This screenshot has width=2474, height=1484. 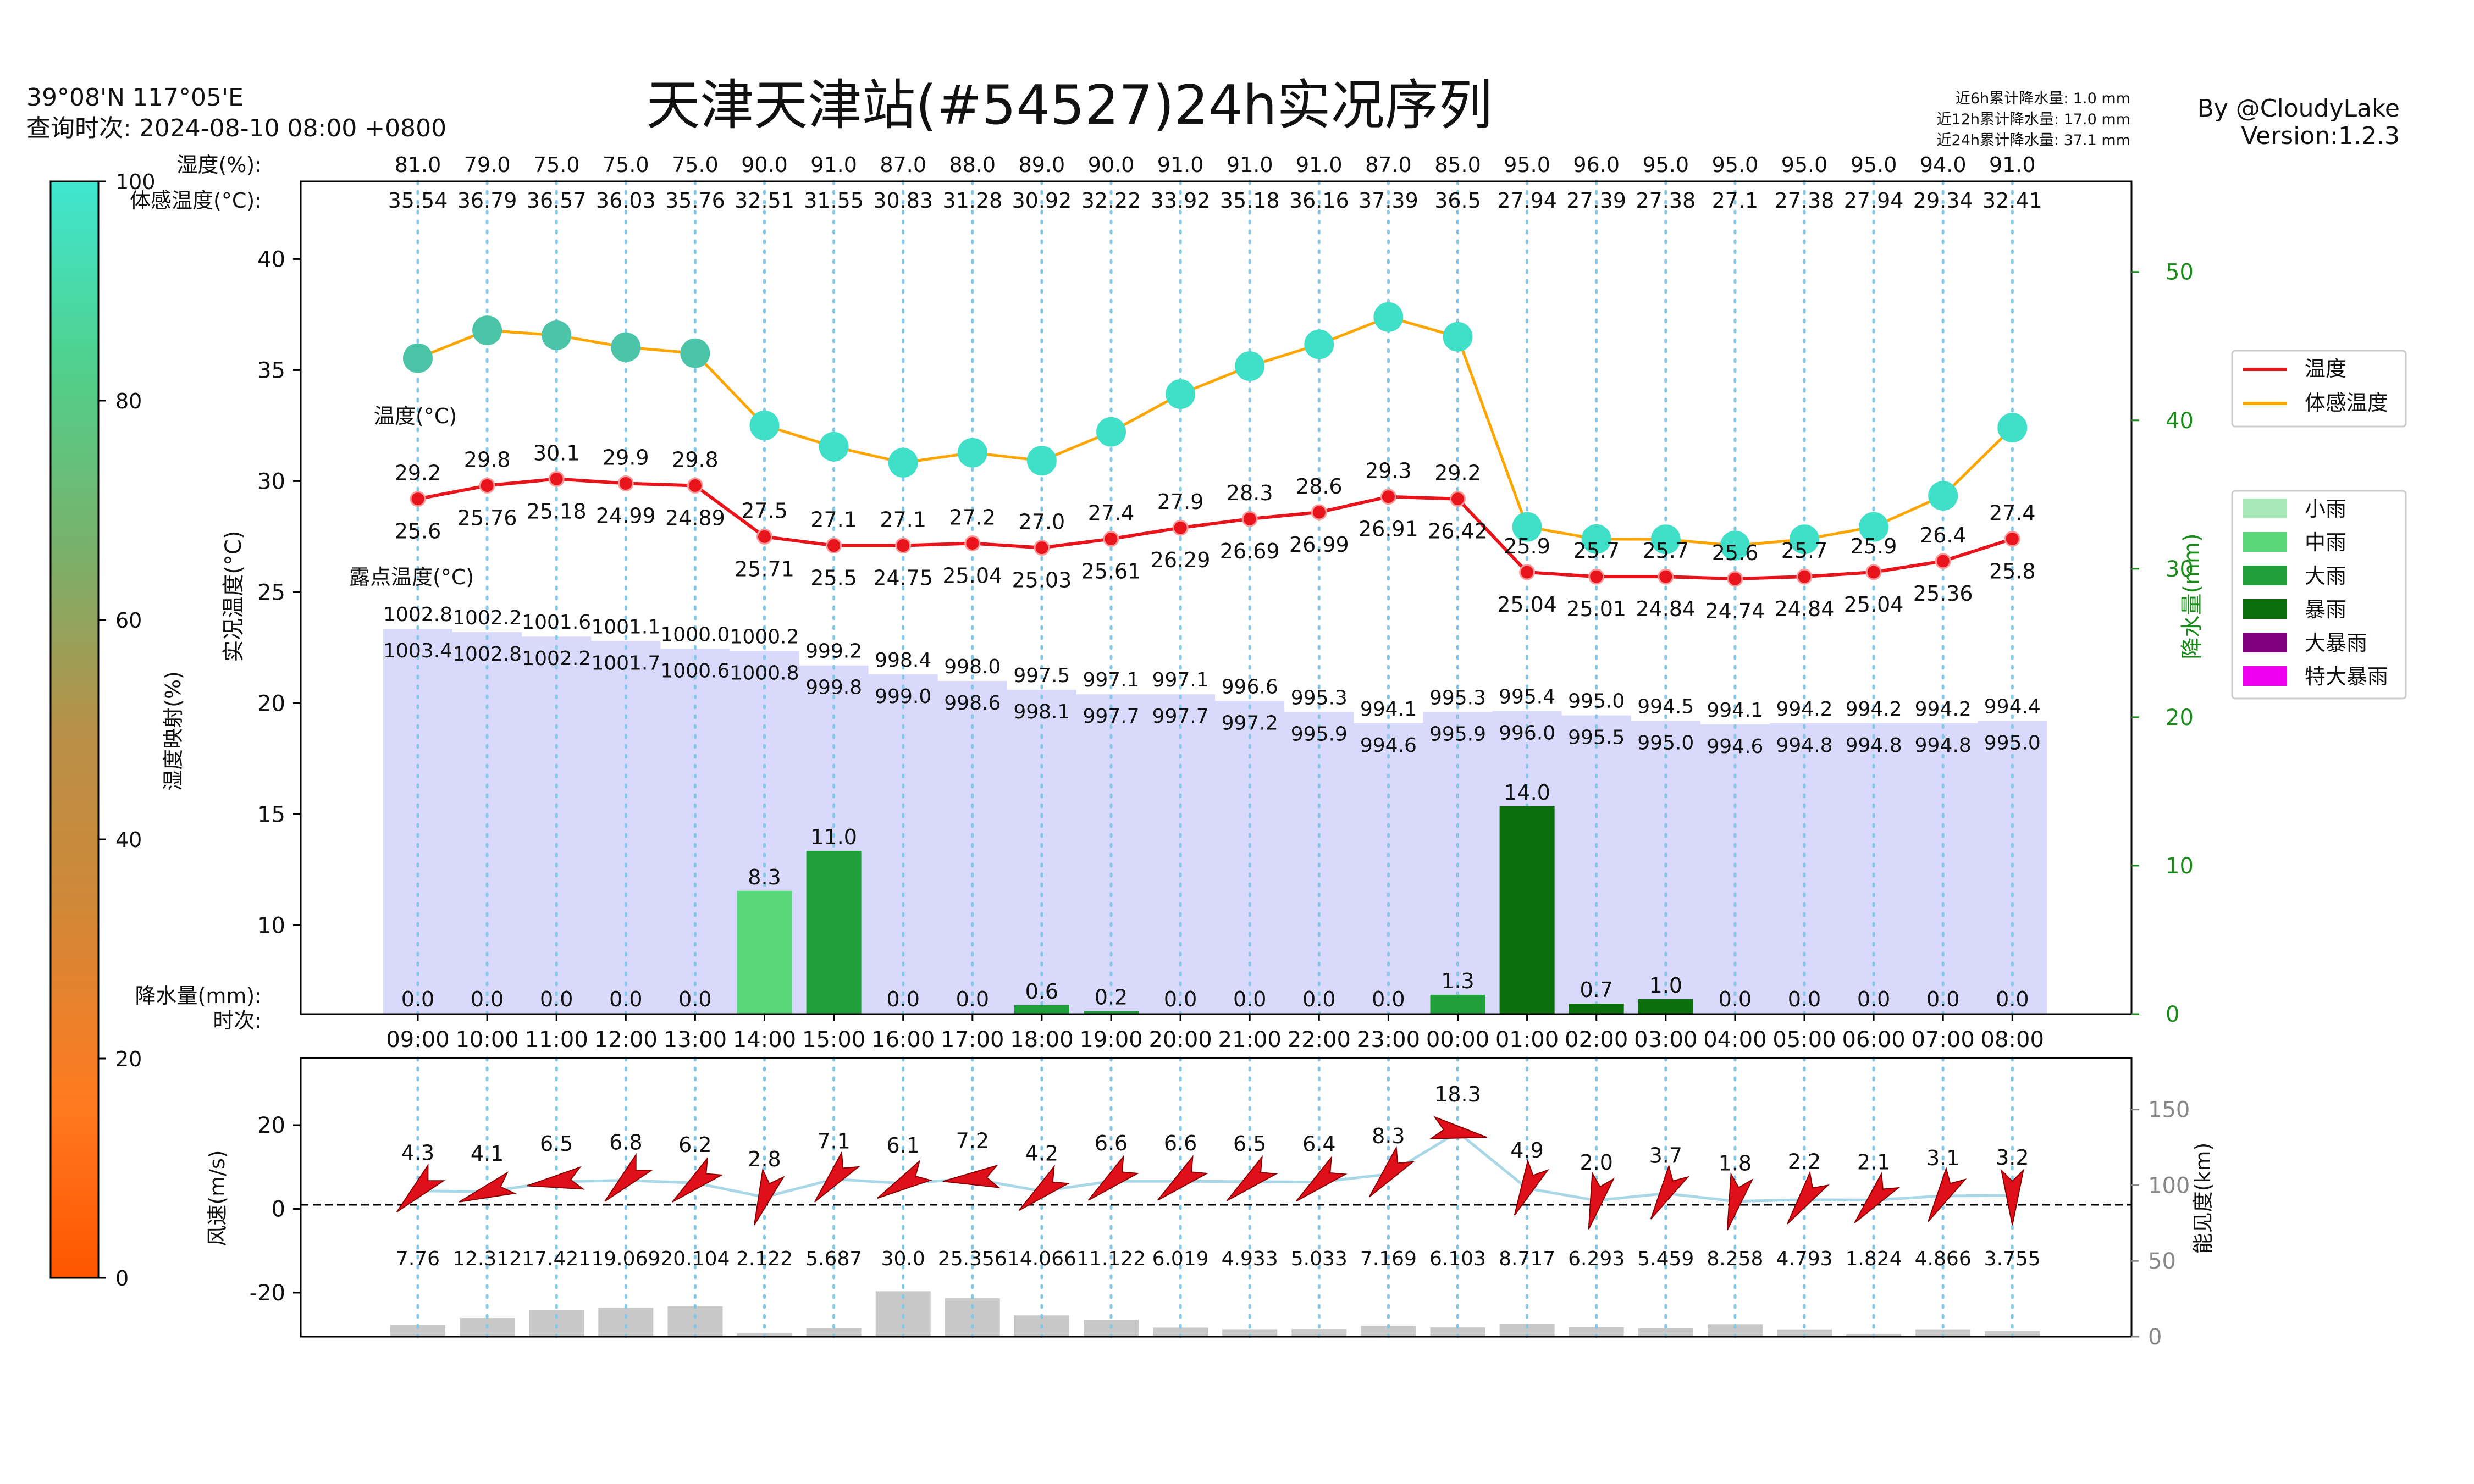 What do you see at coordinates (418, 614) in the screenshot?
I see `pressure-upper-value: 1002.8` at bounding box center [418, 614].